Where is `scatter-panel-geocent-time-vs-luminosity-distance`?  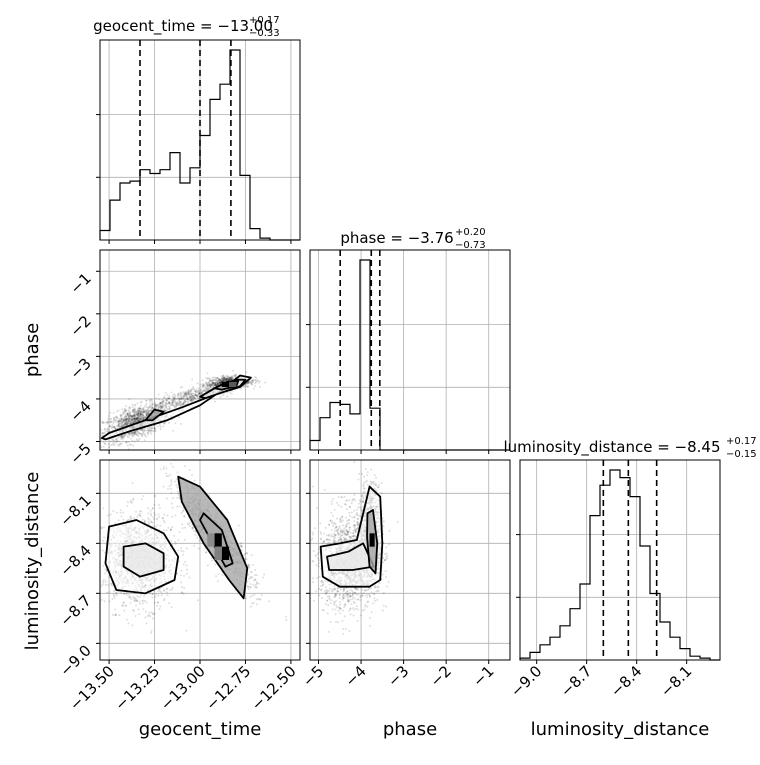
scatter-panel-geocent-time-vs-luminosity-distance is located at coordinates (193, 558).